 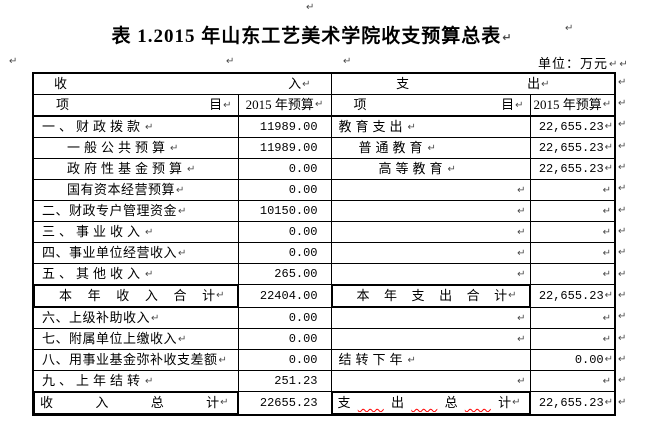 What do you see at coordinates (430, 296) in the screenshot?
I see `expense-item-cell: 本年支出合计 ↵` at bounding box center [430, 296].